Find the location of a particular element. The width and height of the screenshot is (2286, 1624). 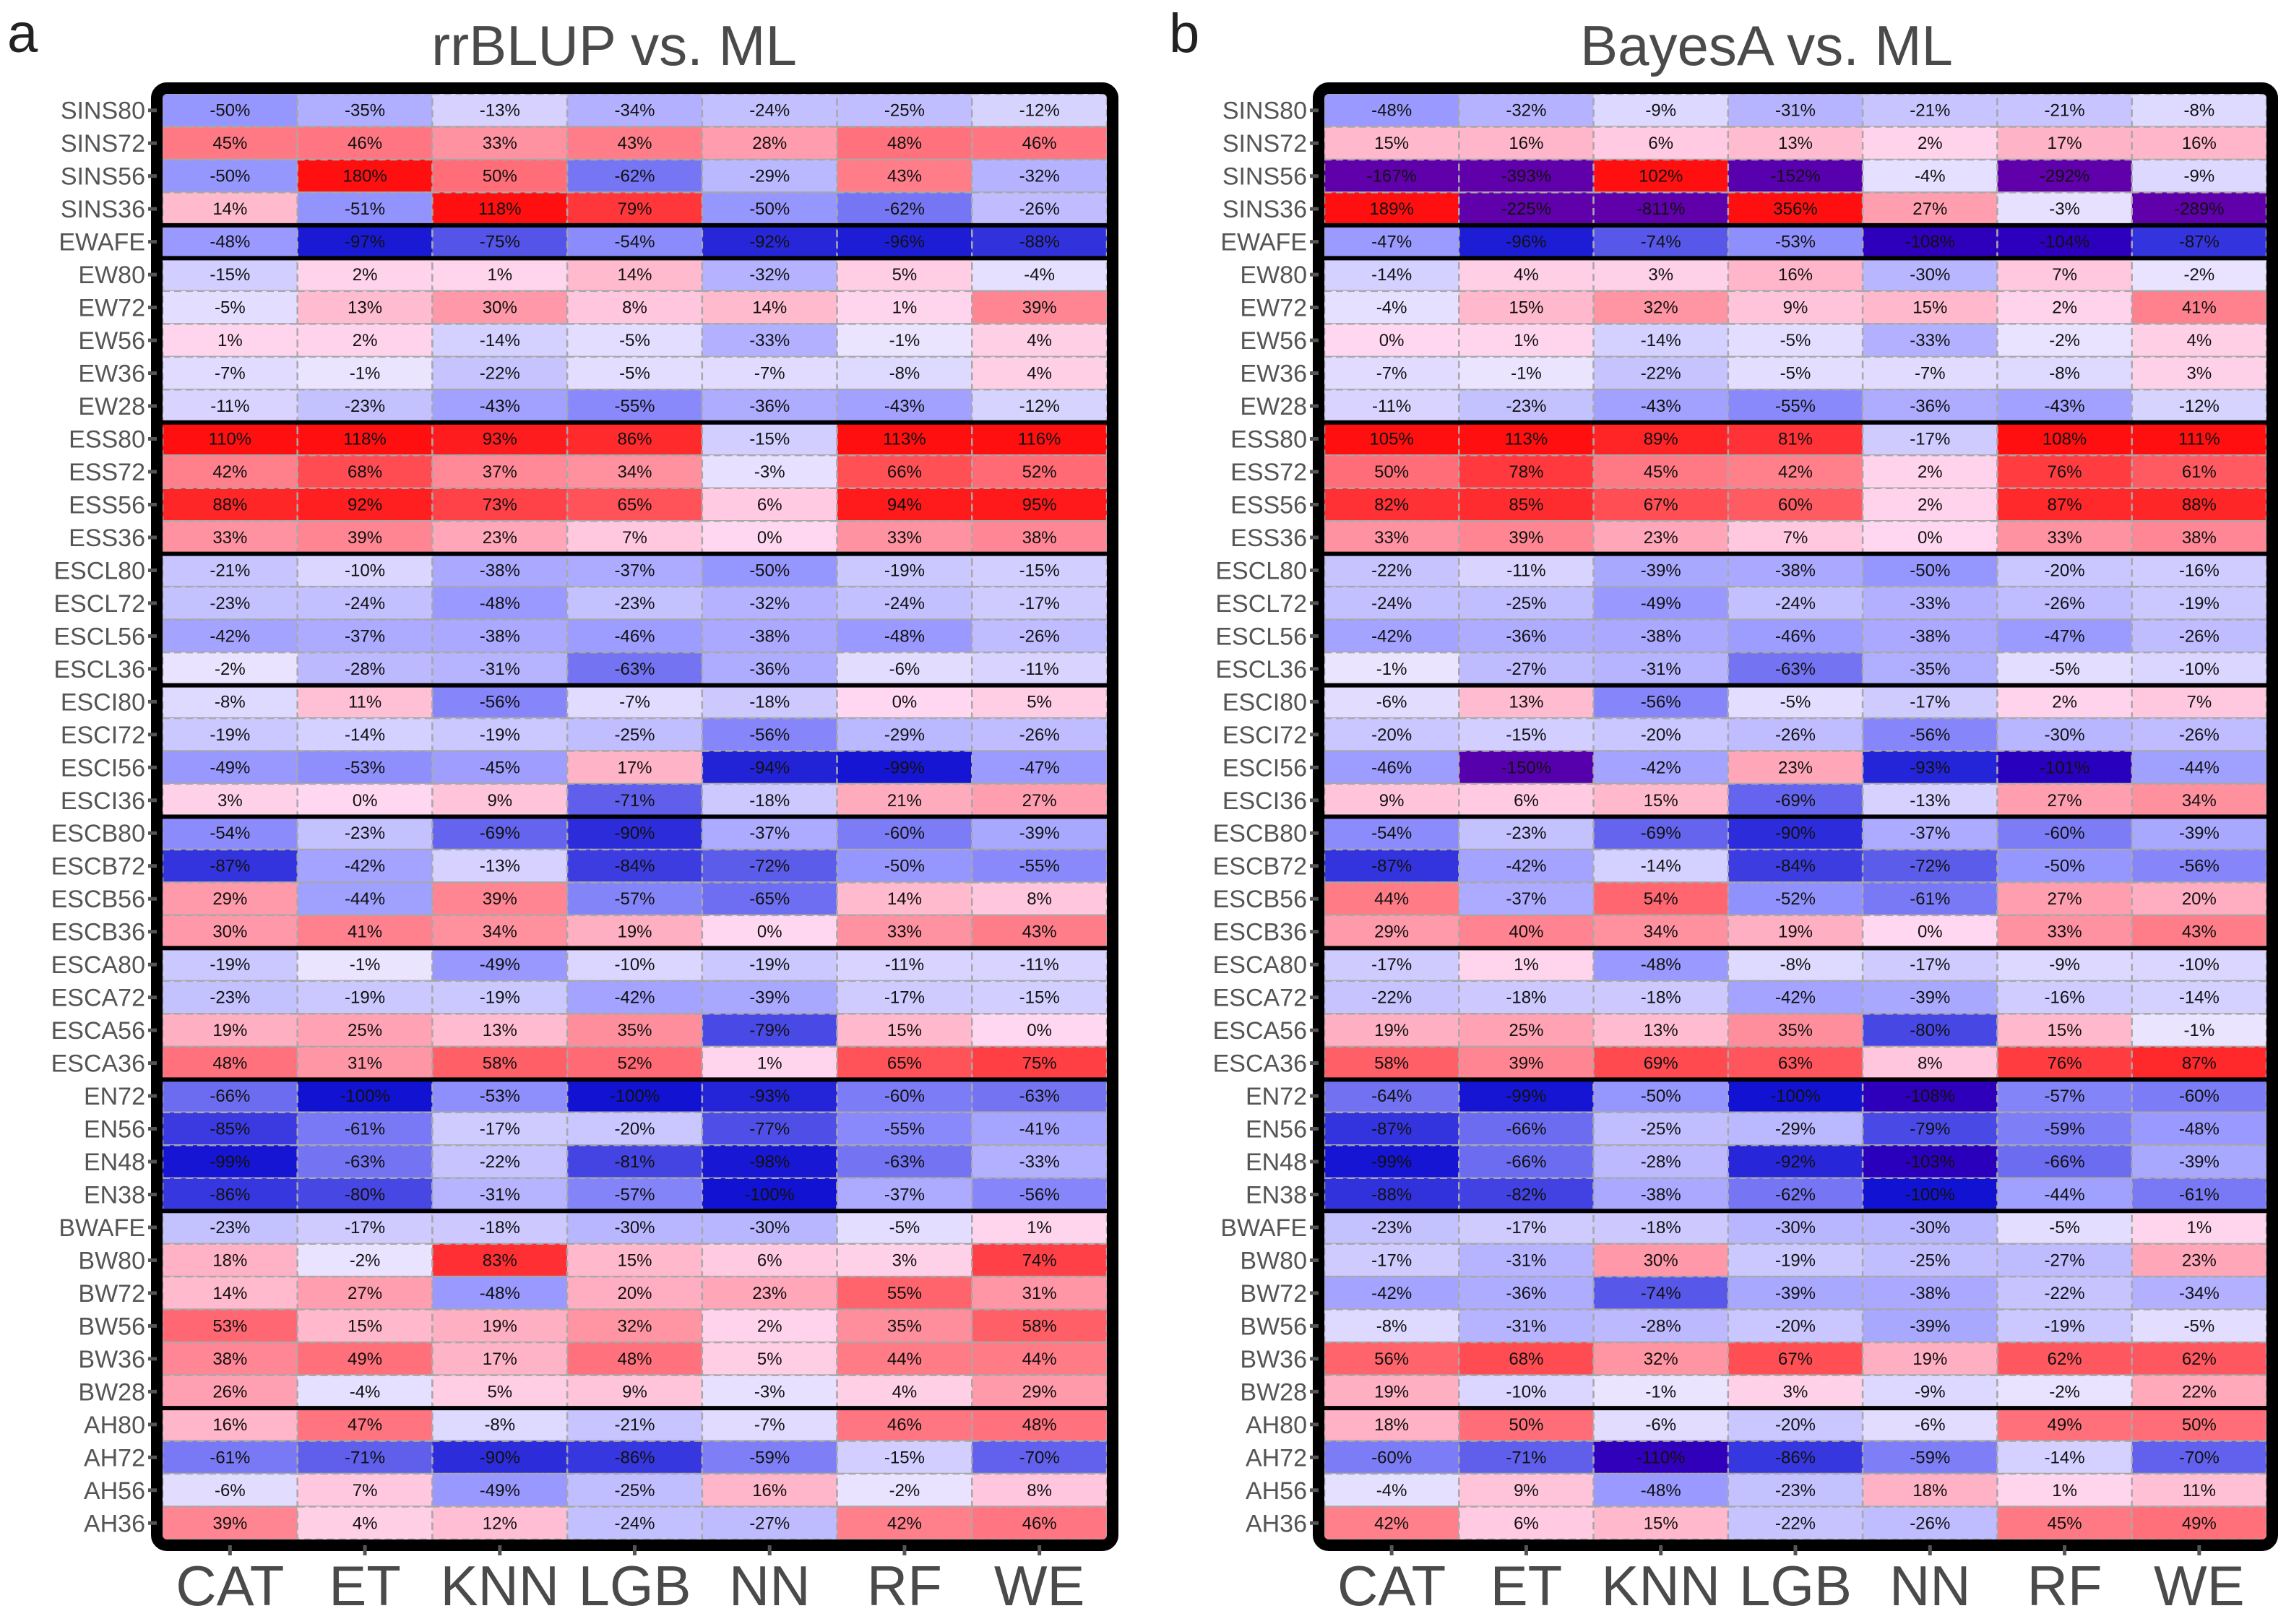

cell-value-label: -101% is located at coordinates (2064, 767).